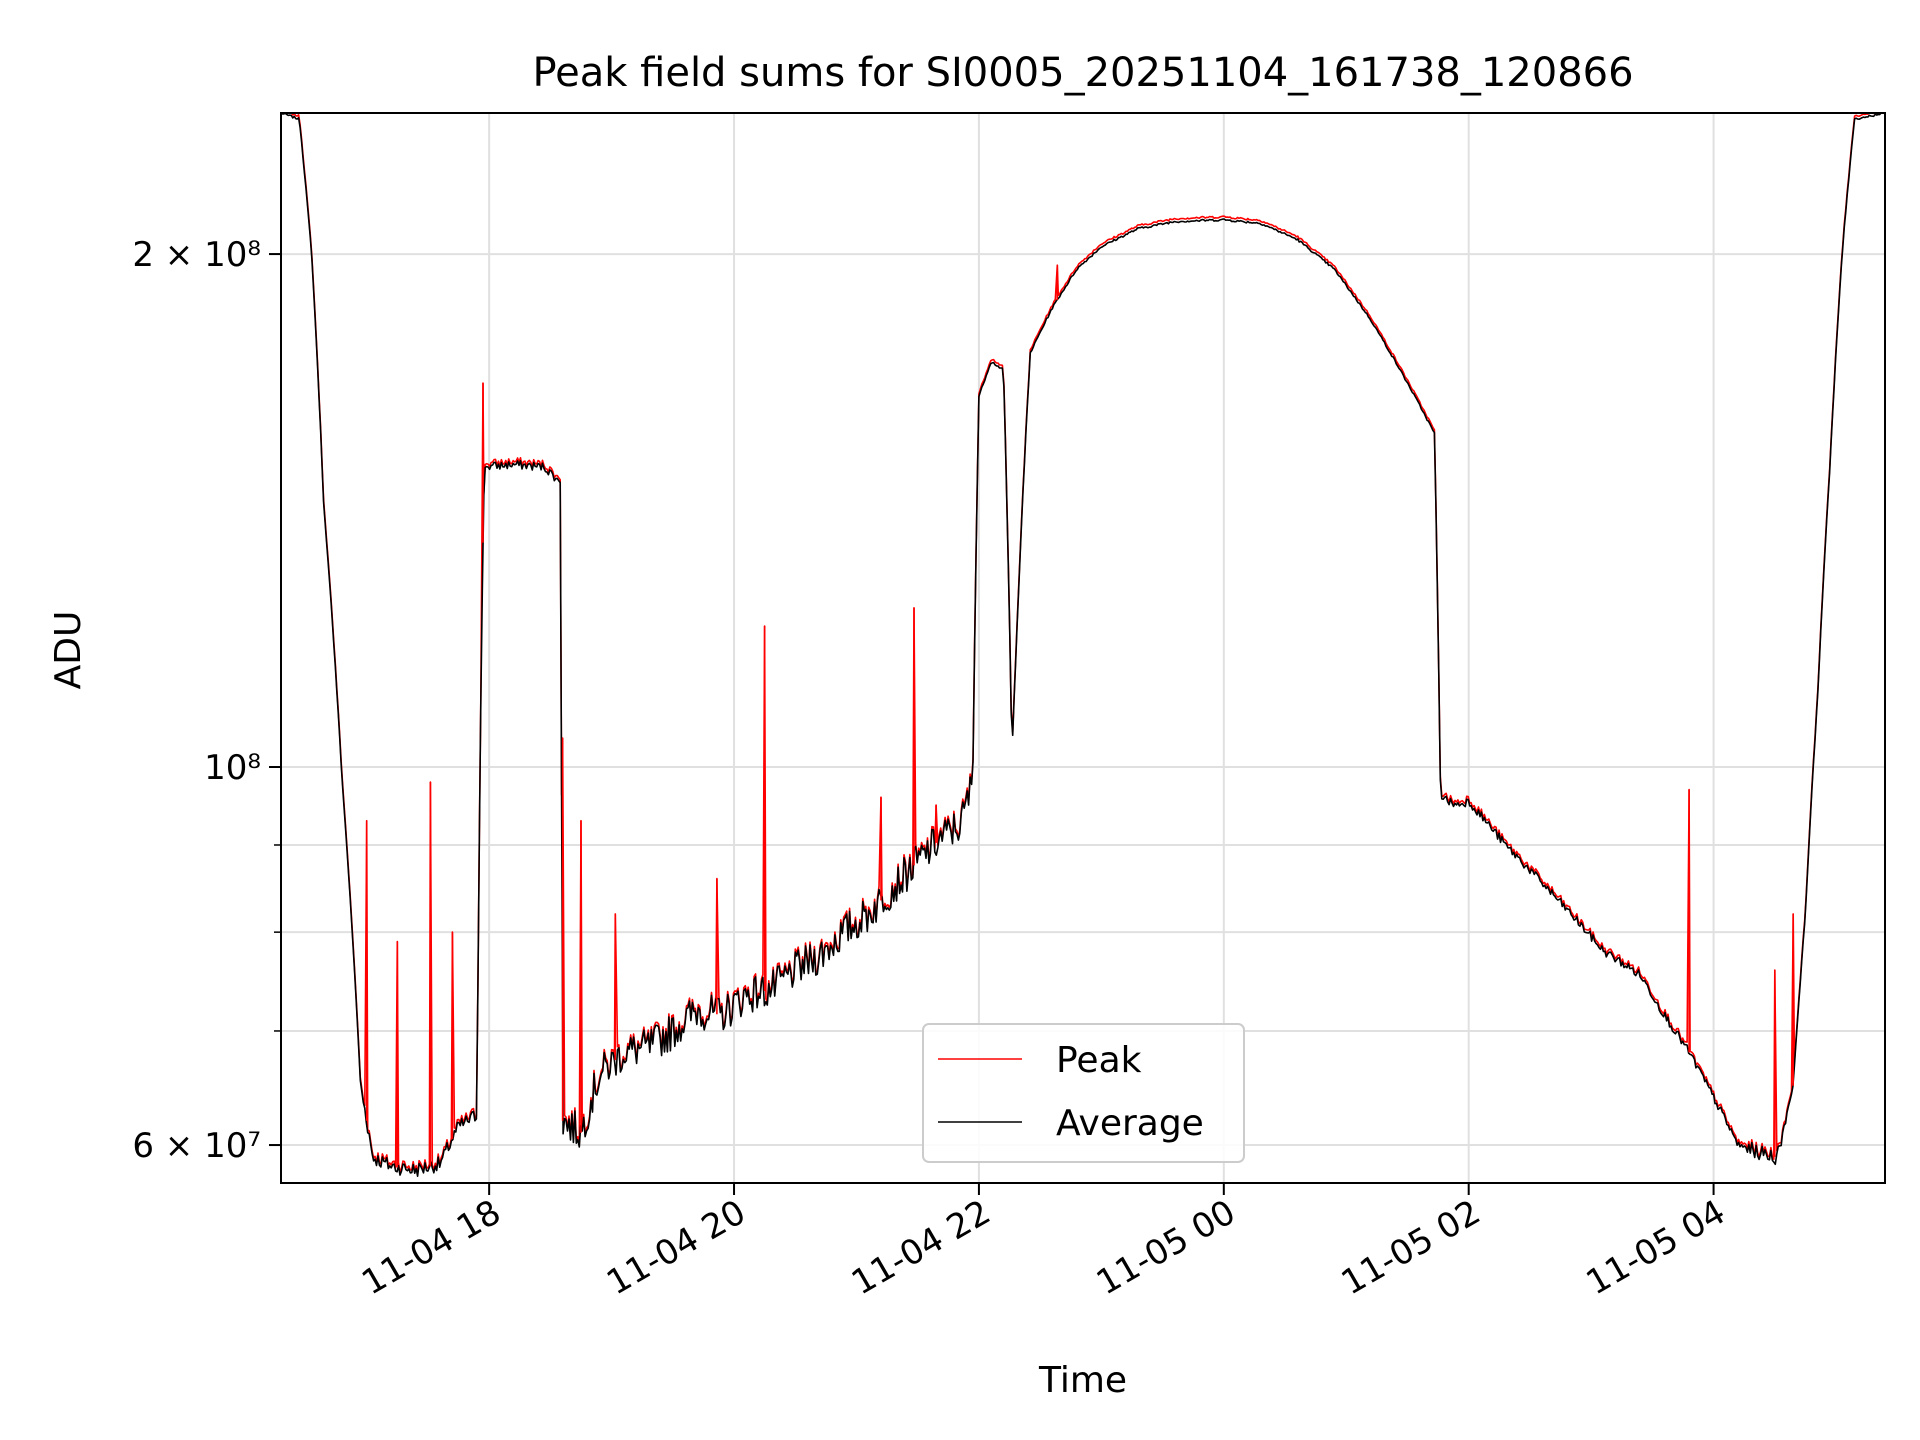 The width and height of the screenshot is (1920, 1440). I want to click on legend: Peak Average, so click(1083, 1093).